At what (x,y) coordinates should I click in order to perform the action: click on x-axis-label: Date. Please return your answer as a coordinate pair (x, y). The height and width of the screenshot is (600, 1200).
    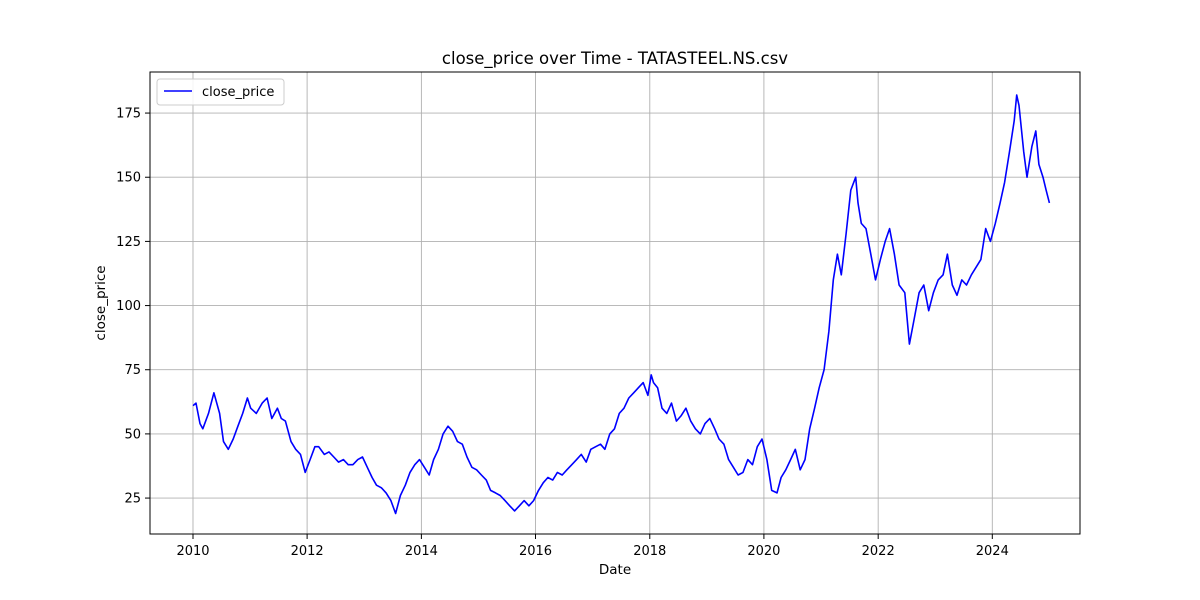
    Looking at the image, I should click on (615, 570).